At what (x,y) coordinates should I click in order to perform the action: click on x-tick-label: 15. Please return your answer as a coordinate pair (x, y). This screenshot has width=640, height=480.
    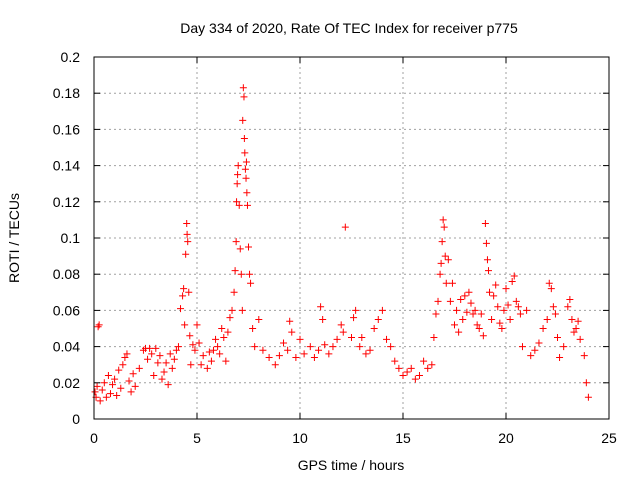
    Looking at the image, I should click on (403, 438).